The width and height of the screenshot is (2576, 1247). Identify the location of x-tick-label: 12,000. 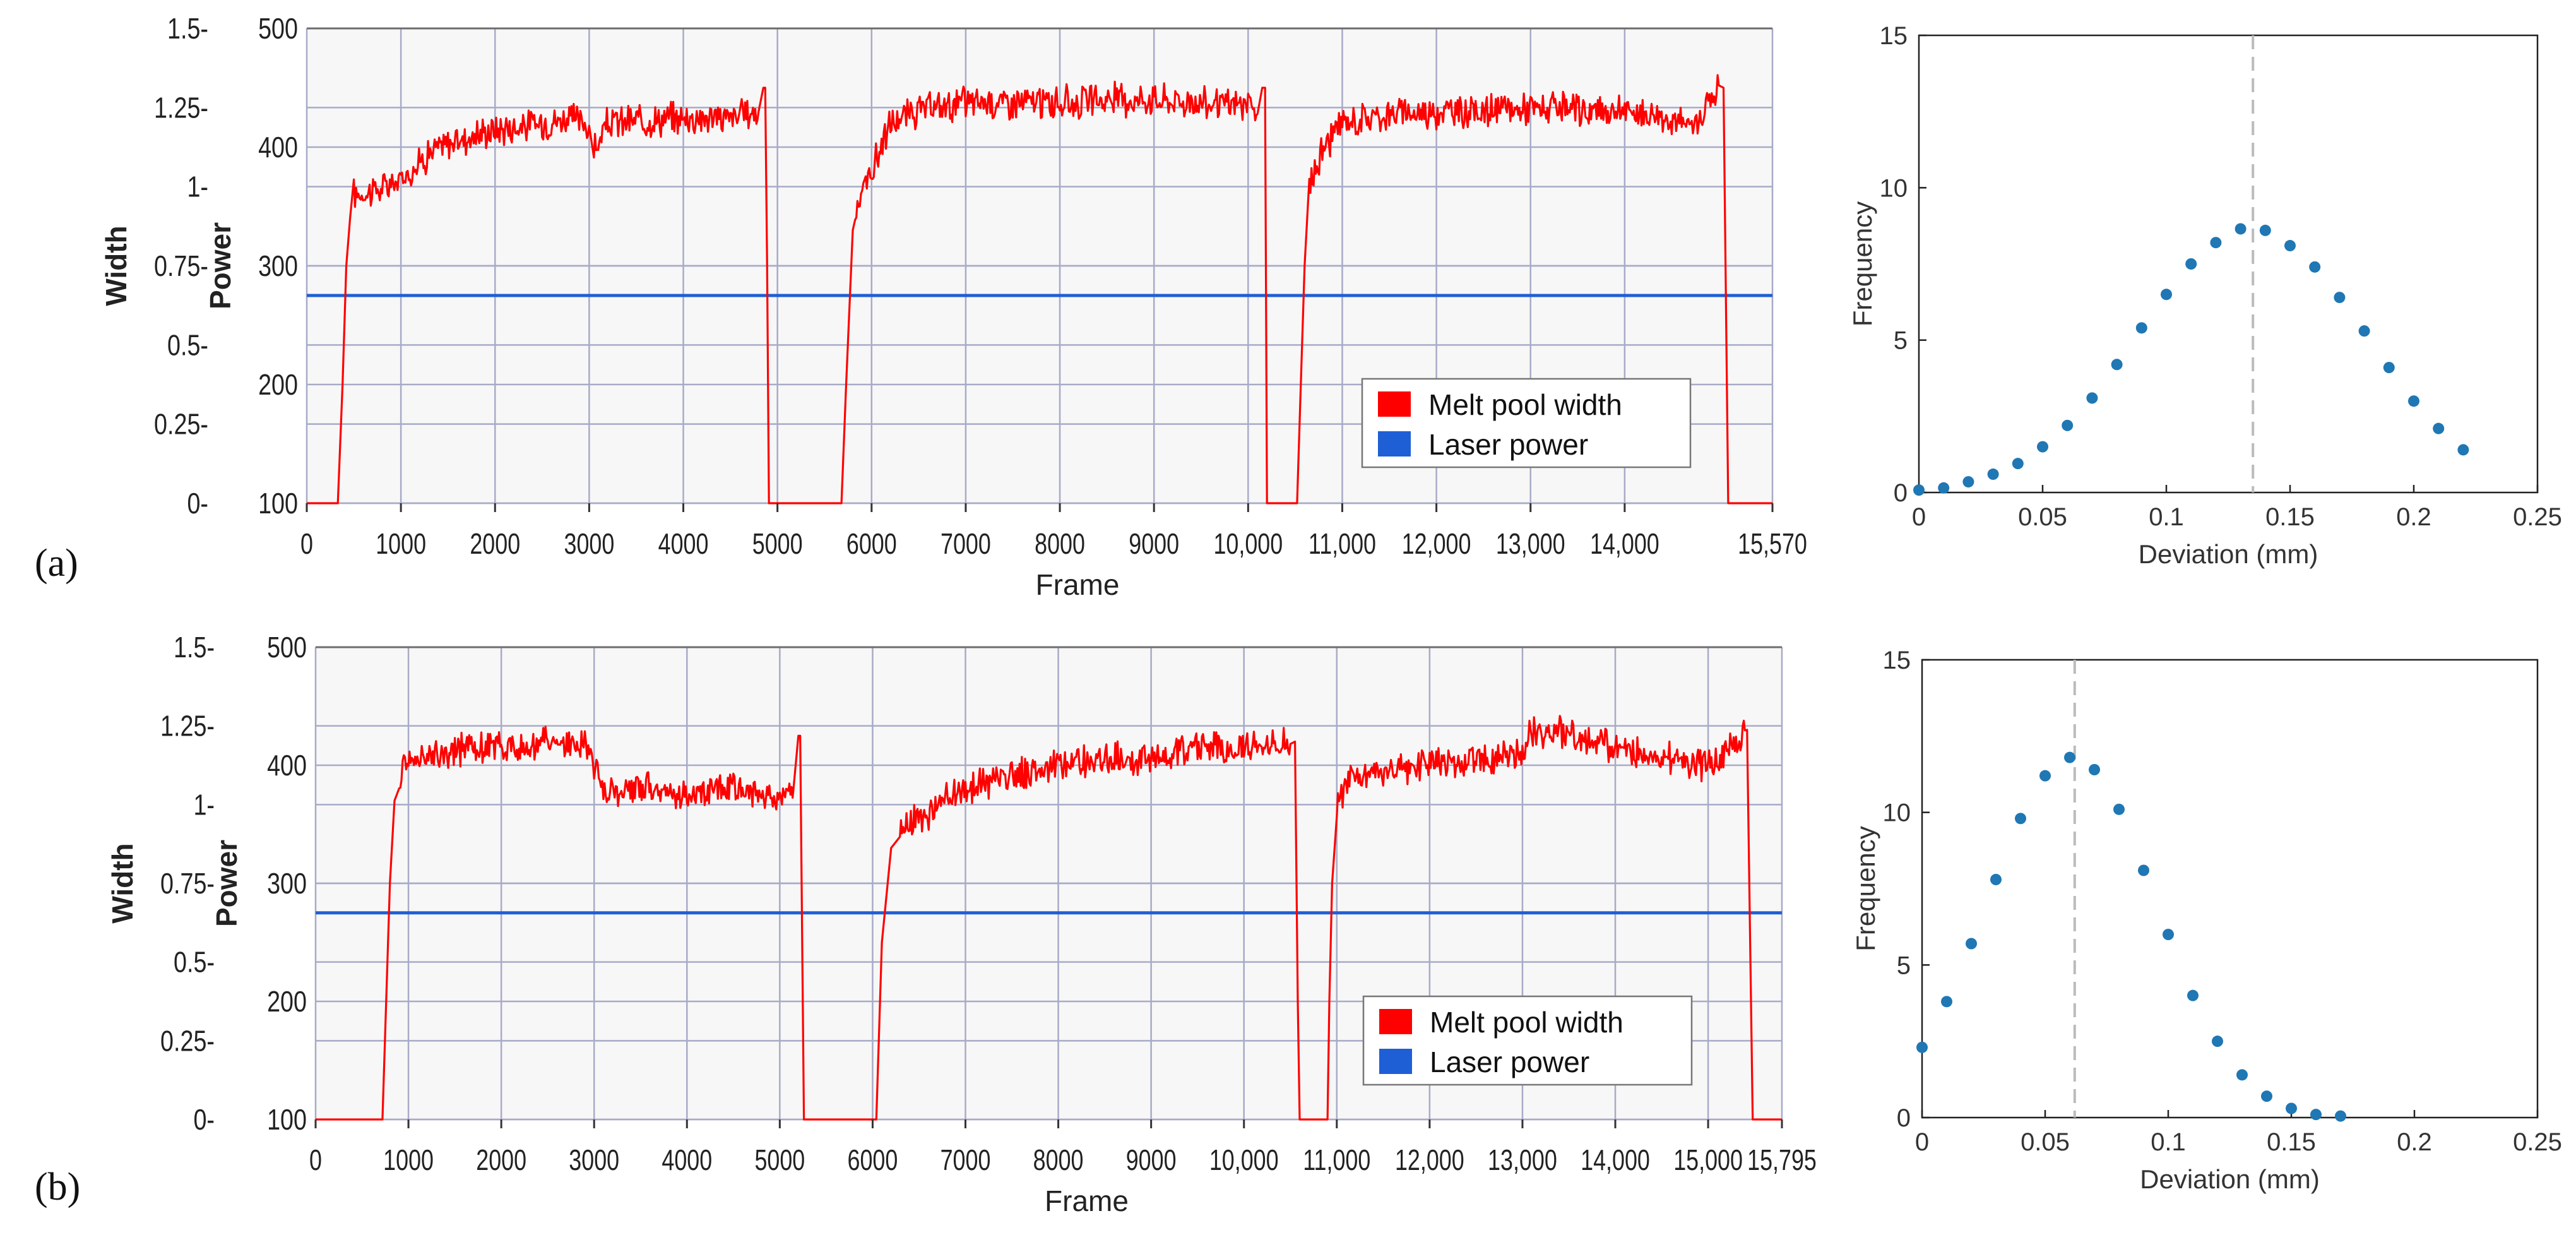
(1430, 1160).